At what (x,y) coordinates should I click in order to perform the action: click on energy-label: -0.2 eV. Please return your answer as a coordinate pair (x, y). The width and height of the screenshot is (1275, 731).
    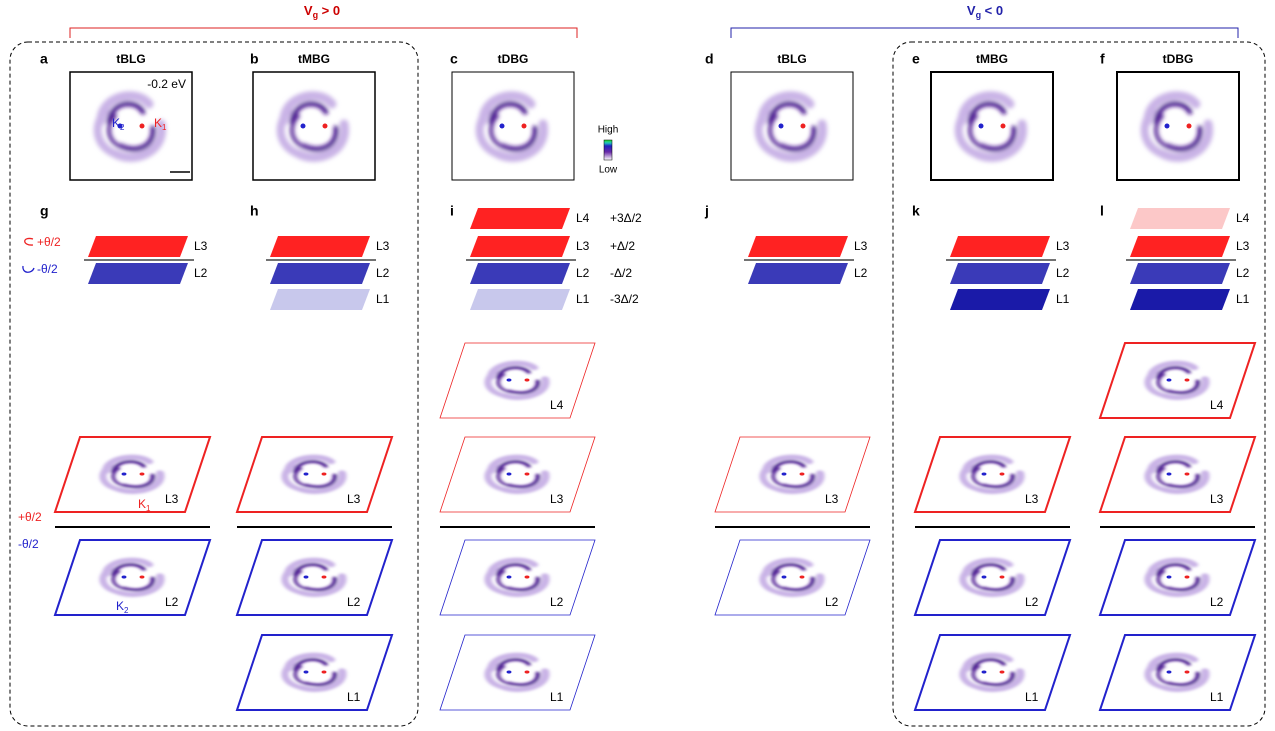
    Looking at the image, I should click on (166, 84).